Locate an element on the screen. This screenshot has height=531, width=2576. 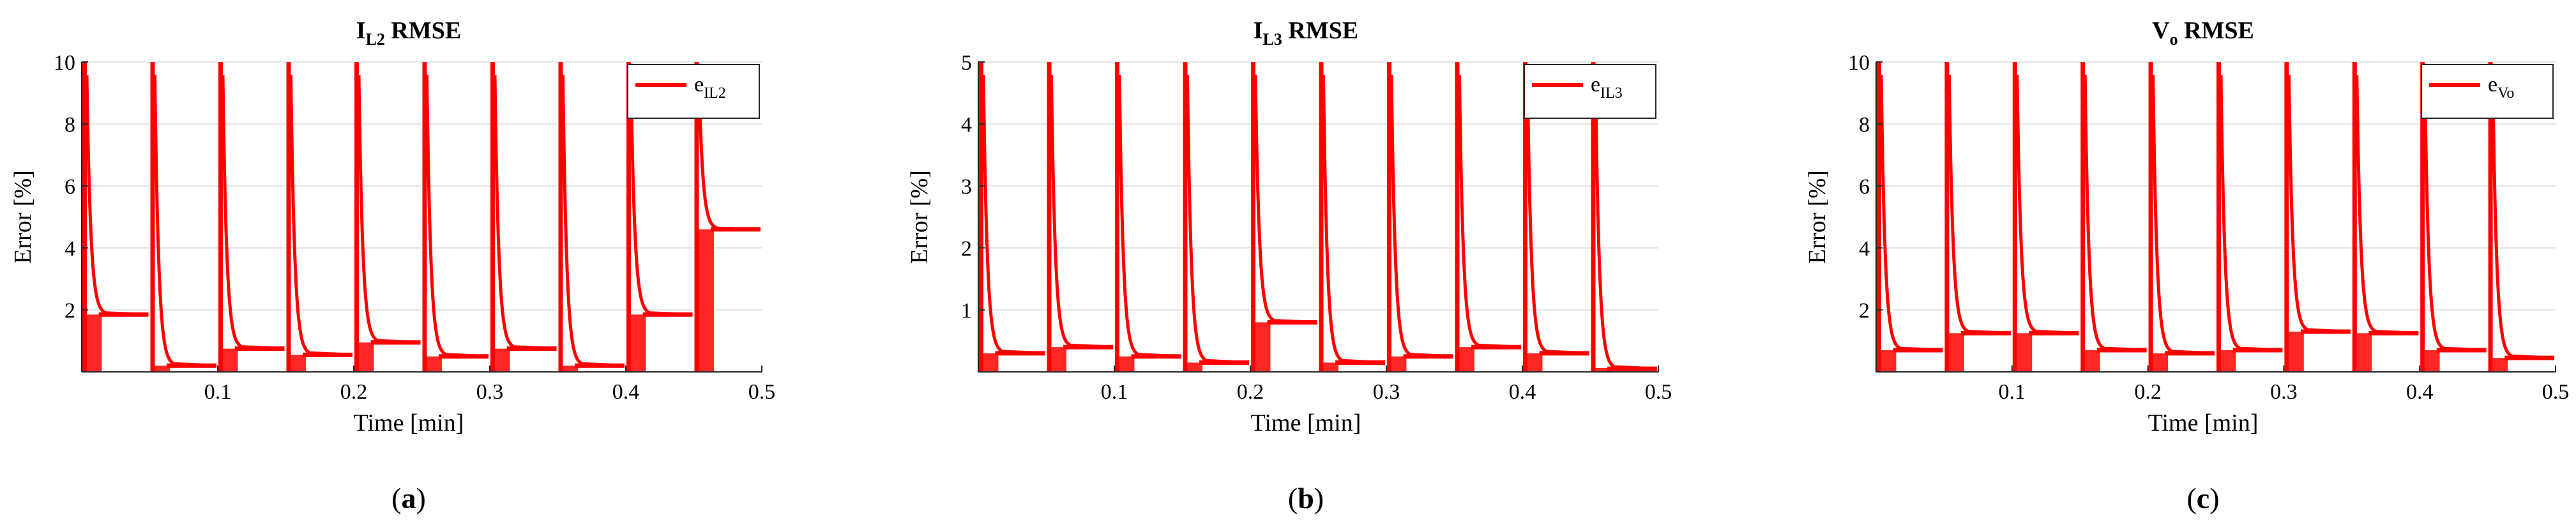
panel-caption: (b) is located at coordinates (1306, 498).